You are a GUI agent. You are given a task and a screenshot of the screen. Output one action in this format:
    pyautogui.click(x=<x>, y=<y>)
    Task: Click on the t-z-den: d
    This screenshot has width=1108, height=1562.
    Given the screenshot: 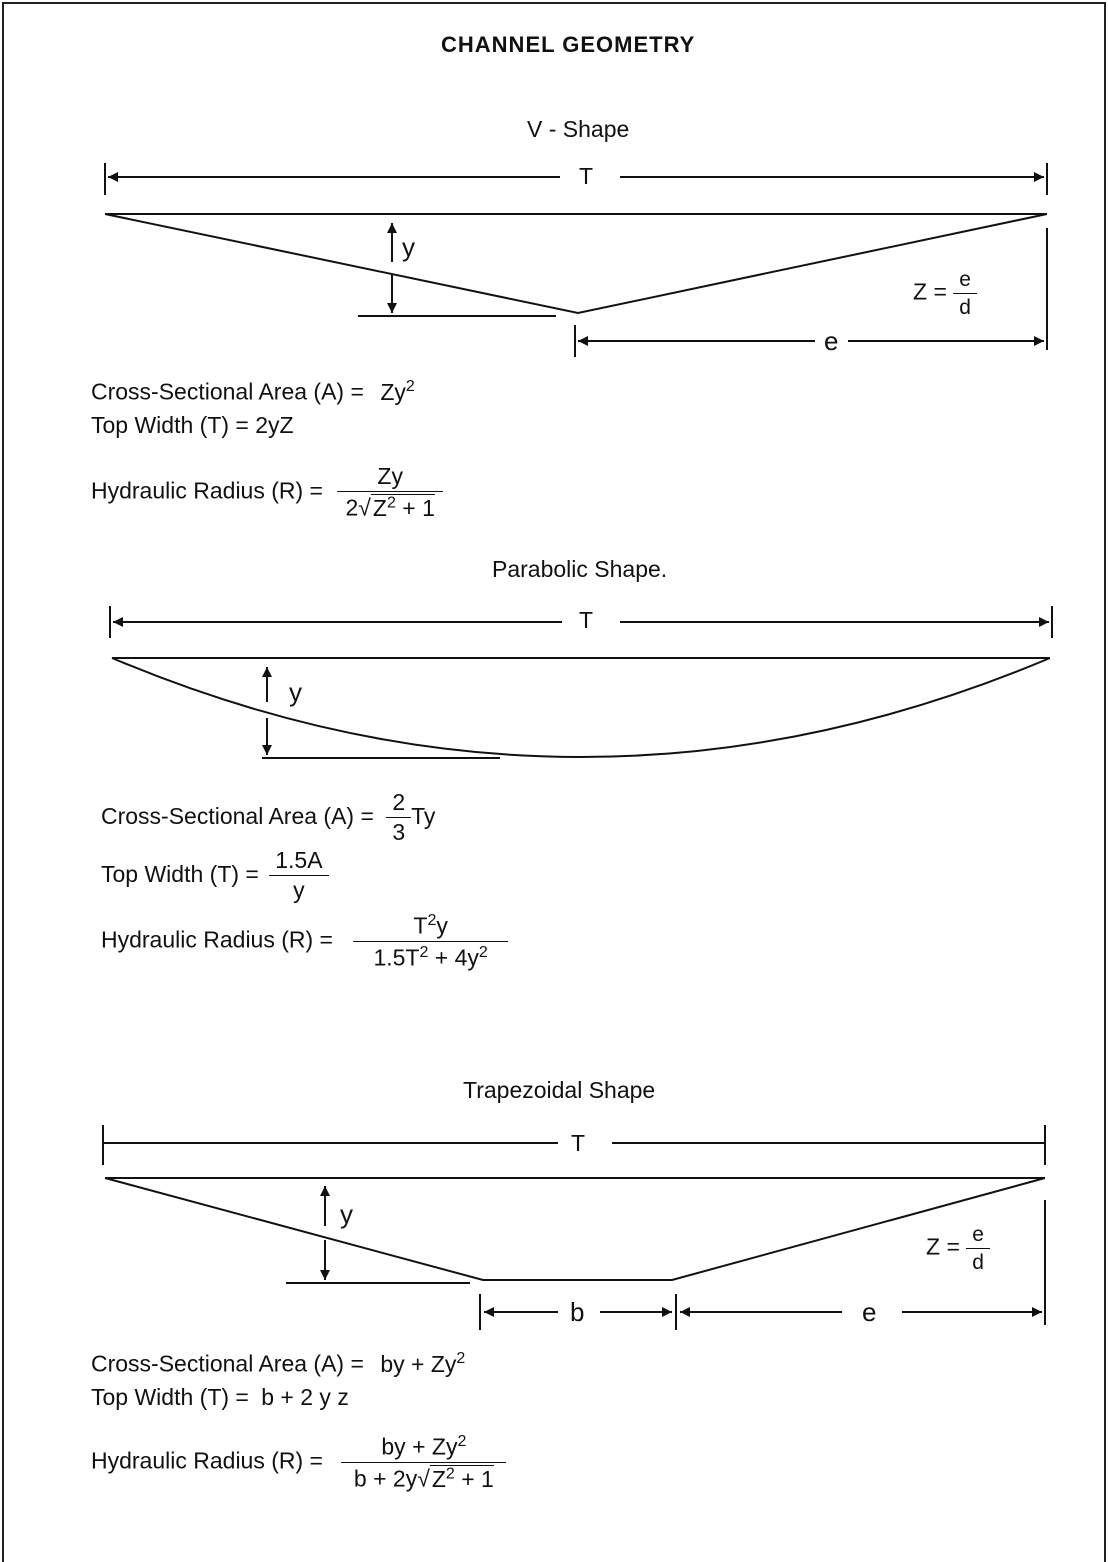 What is the action you would take?
    pyautogui.click(x=978, y=1263)
    